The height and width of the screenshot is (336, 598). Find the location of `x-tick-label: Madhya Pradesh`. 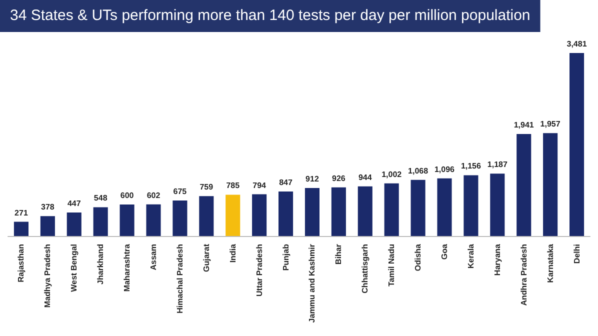

x-tick-label: Madhya Pradesh is located at coordinates (47, 276).